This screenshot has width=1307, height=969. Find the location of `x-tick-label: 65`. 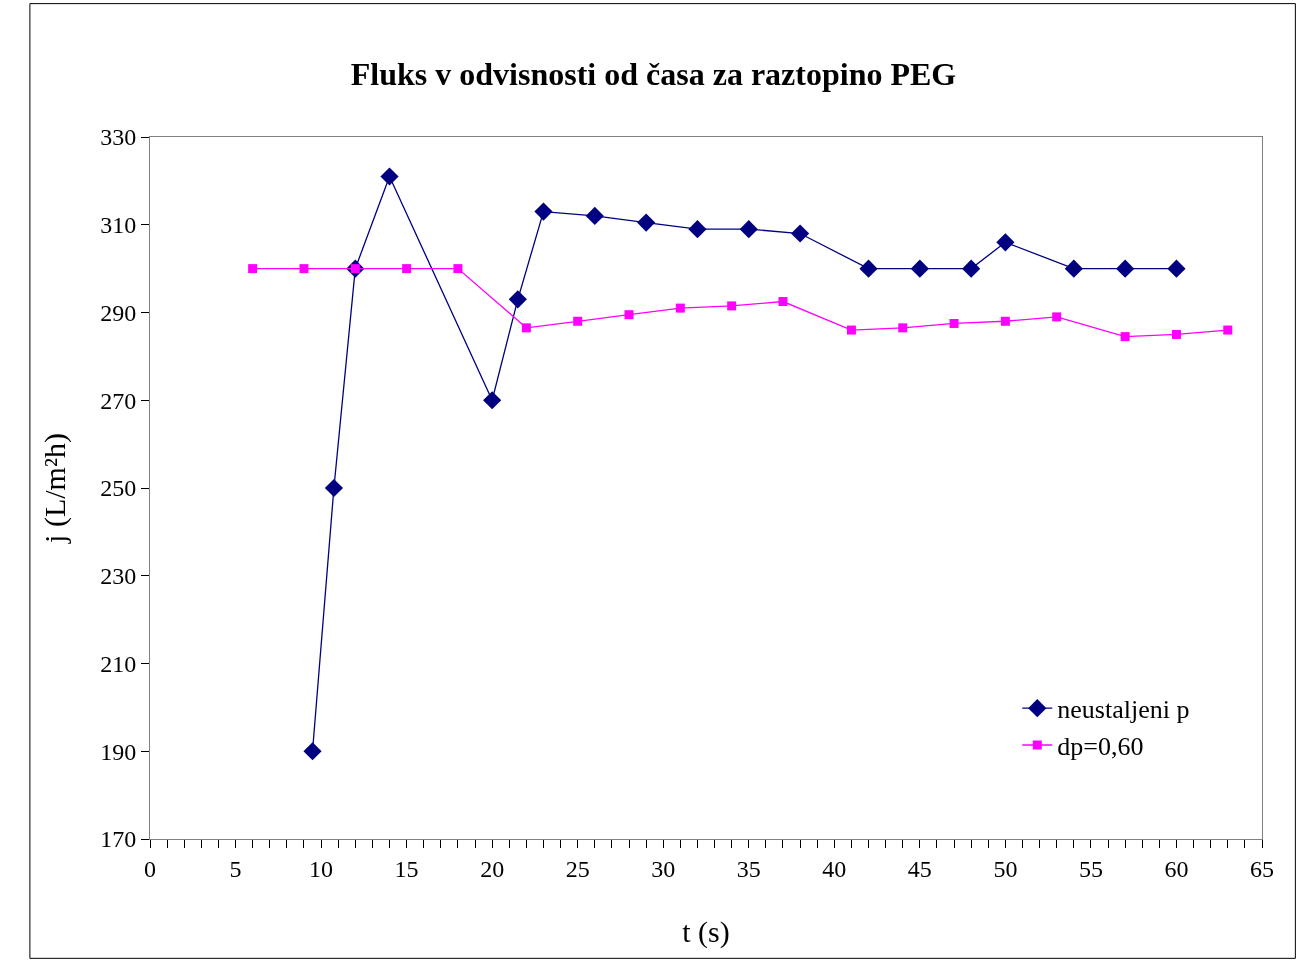

x-tick-label: 65 is located at coordinates (1262, 868).